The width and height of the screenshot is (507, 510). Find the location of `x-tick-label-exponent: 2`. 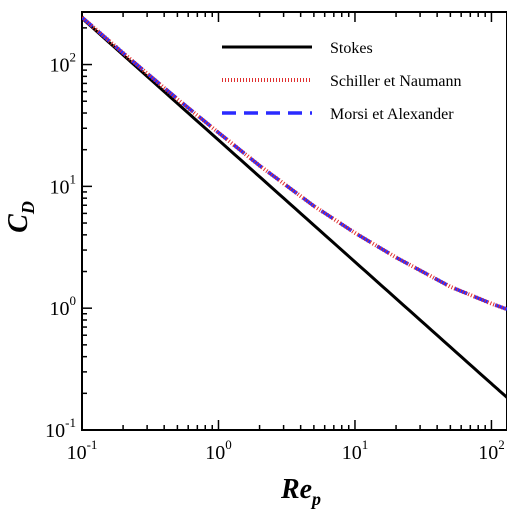

x-tick-label-exponent: 2 is located at coordinates (501, 444).